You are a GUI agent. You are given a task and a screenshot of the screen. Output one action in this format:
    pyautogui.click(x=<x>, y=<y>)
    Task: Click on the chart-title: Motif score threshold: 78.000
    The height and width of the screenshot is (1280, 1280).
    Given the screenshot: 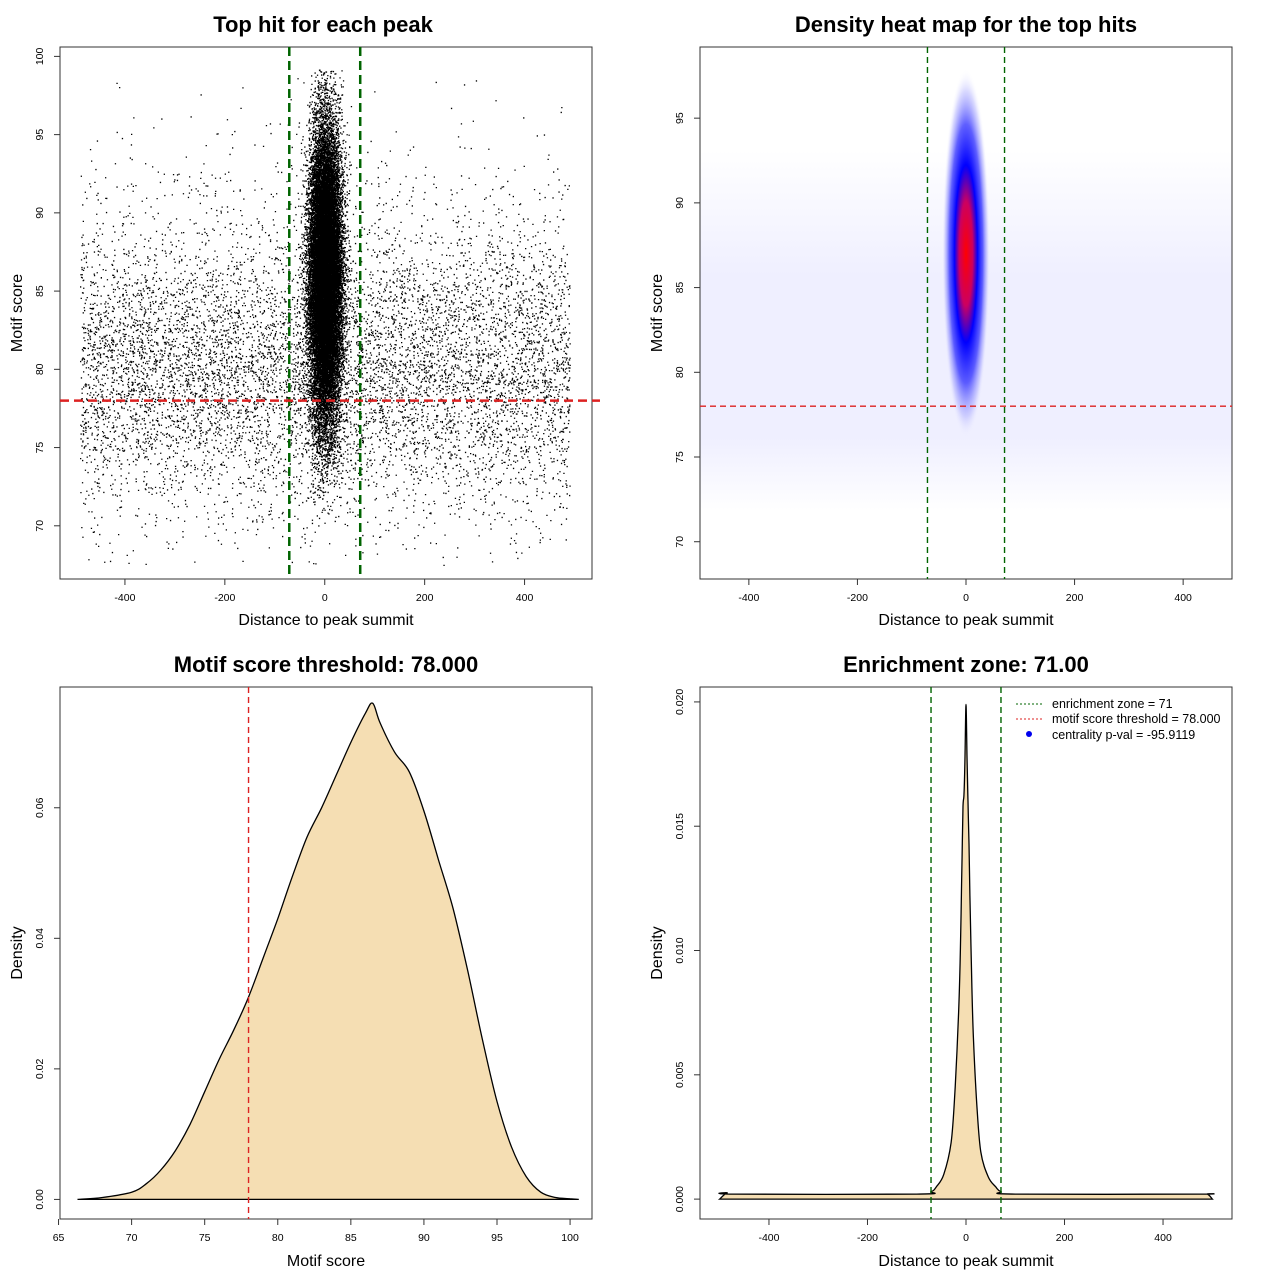 What is the action you would take?
    pyautogui.click(x=326, y=664)
    